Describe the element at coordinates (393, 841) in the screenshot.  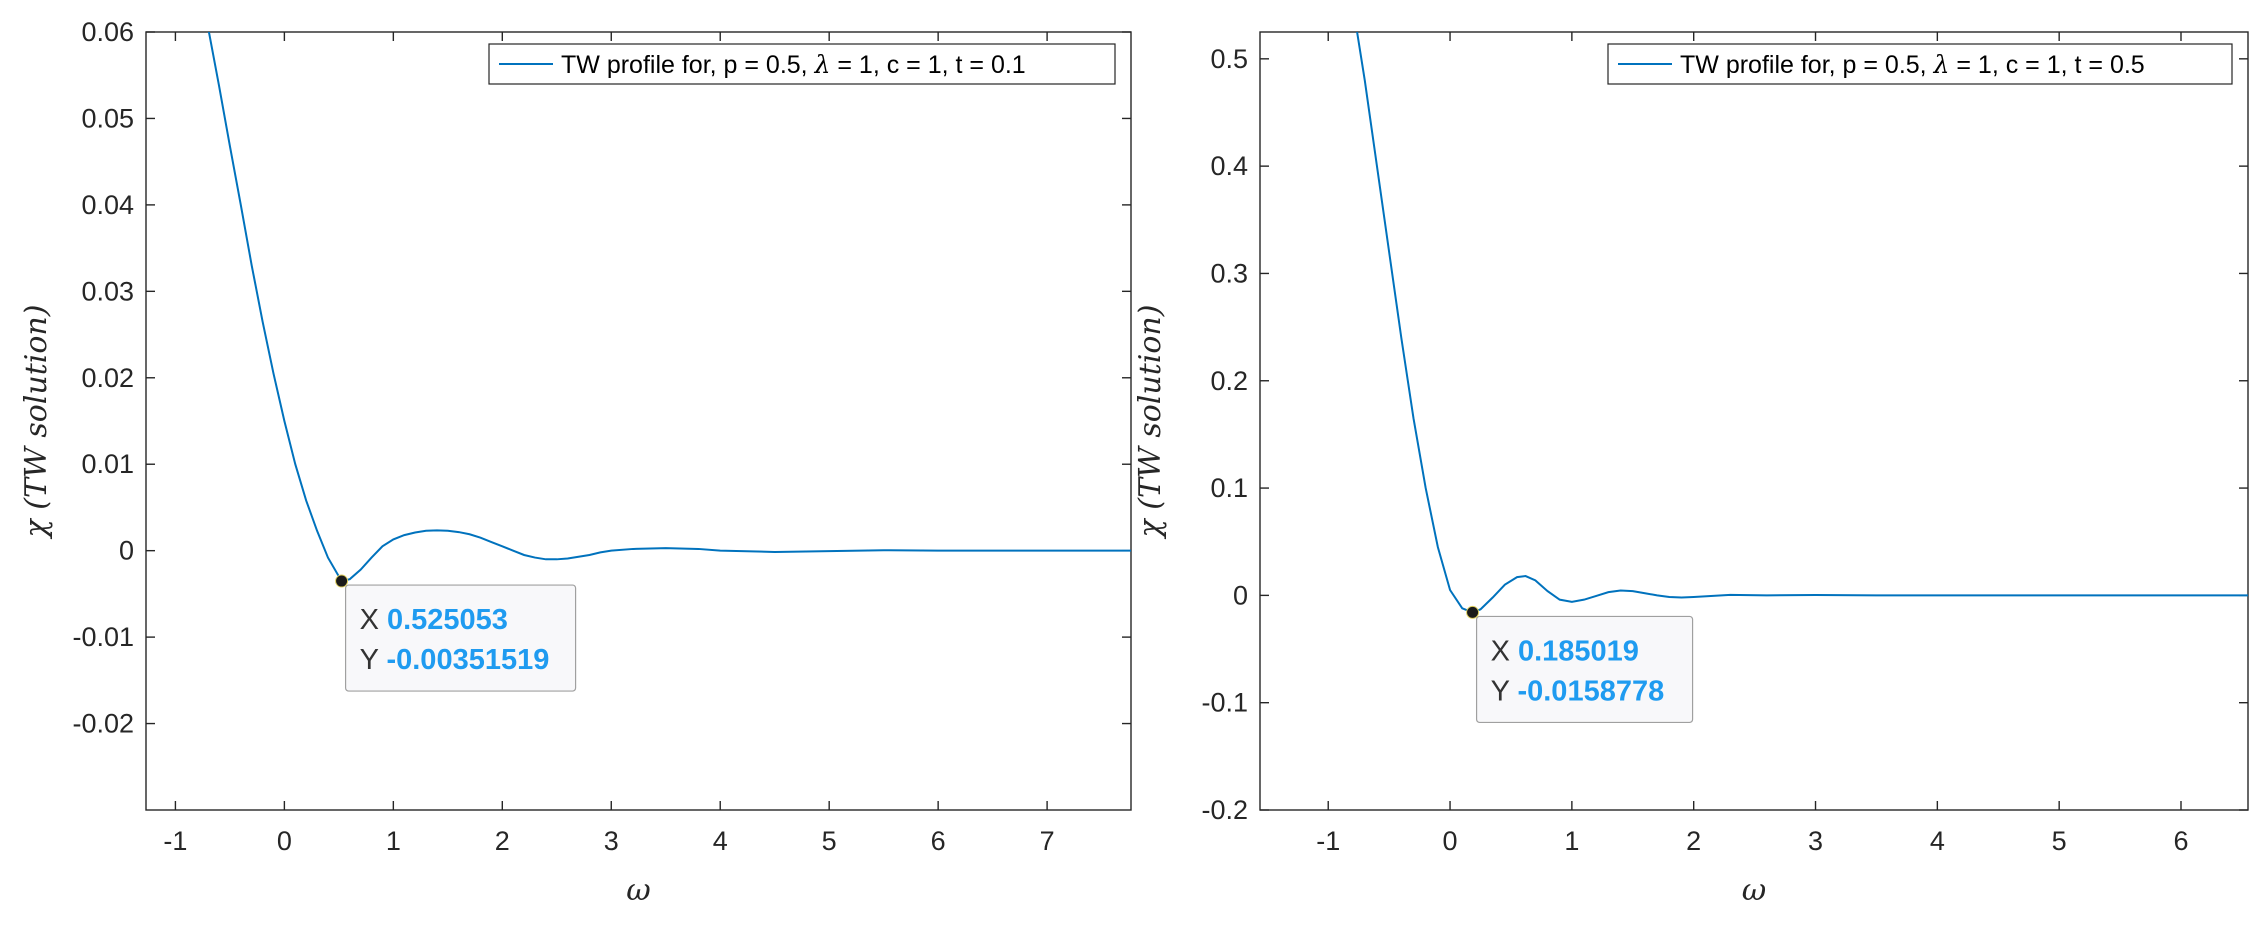
I see `chart-1-x-tick-label: 1` at that location.